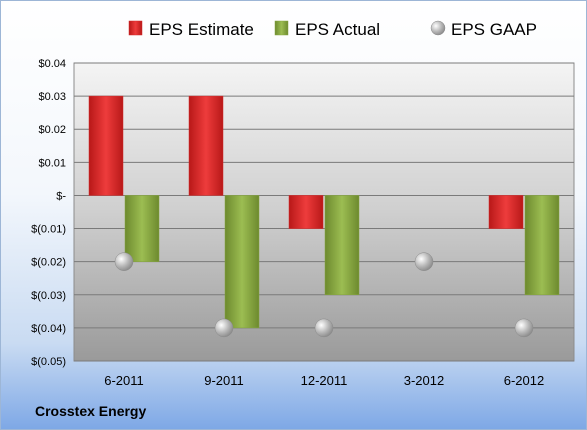 This screenshot has height=430, width=587. I want to click on y-tick-label: $0.02, so click(52, 130).